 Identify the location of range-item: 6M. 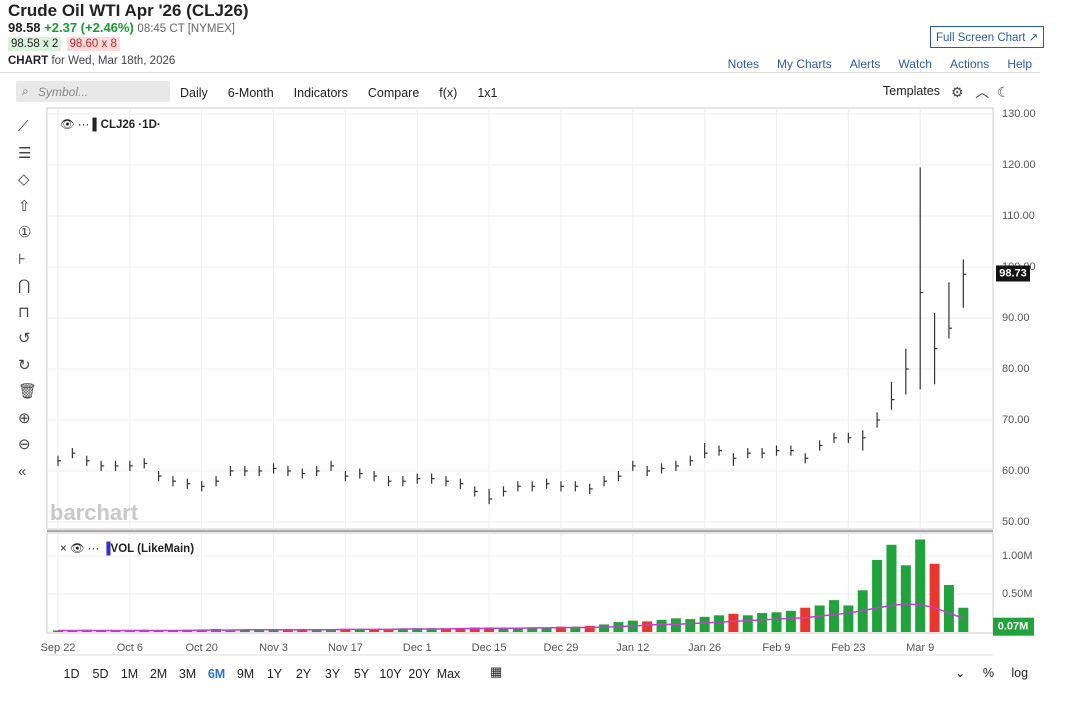
(216, 674).